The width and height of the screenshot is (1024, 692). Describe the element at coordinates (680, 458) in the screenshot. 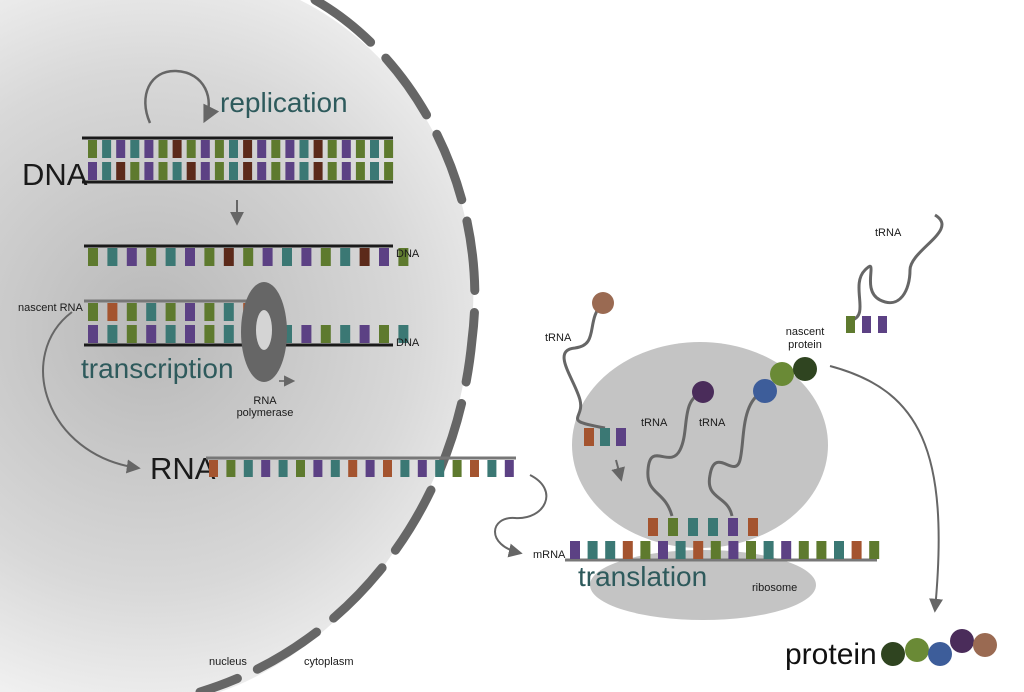

I see `trna-mid1` at that location.